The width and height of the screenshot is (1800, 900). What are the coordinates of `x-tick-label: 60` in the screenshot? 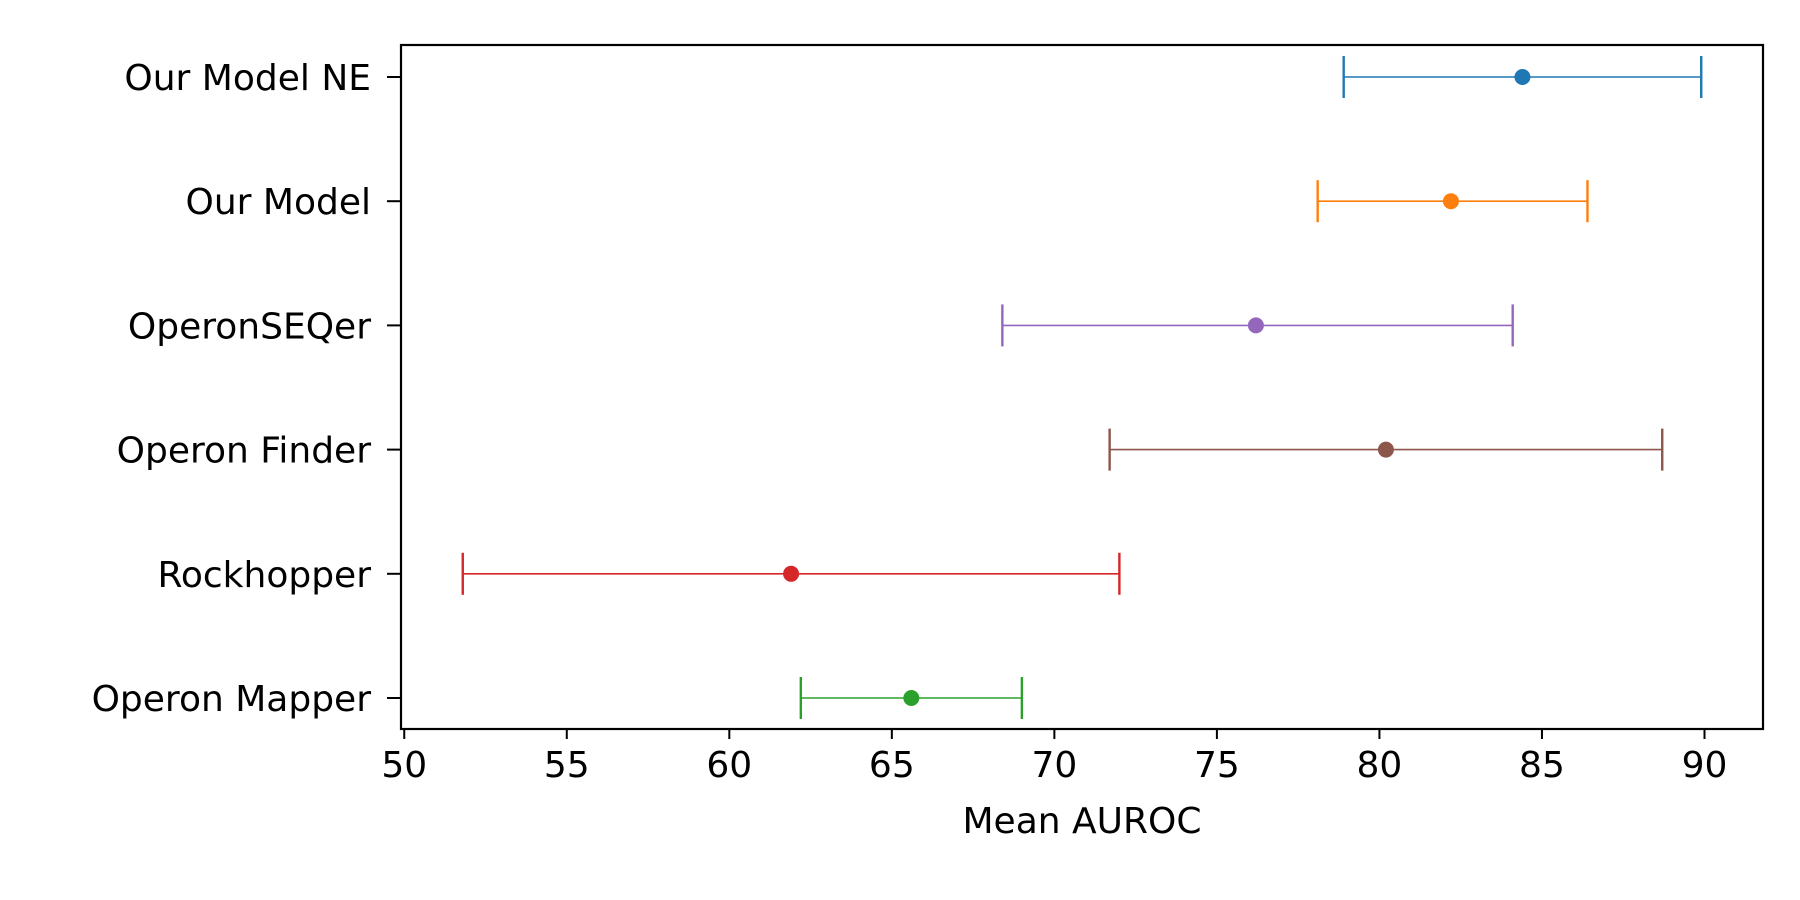 It's located at (729, 765).